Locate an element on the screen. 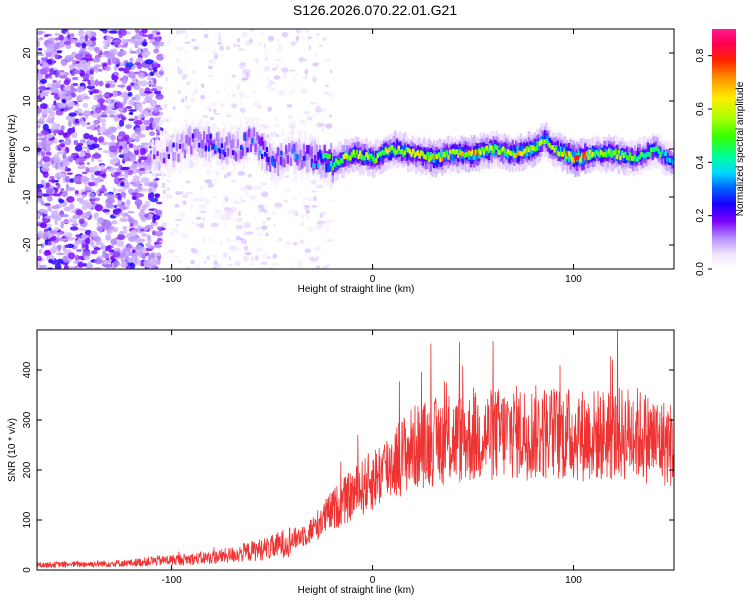 The height and width of the screenshot is (600, 750). snr-y-axis-label: SNR (10 * v/v) is located at coordinates (12, 450).